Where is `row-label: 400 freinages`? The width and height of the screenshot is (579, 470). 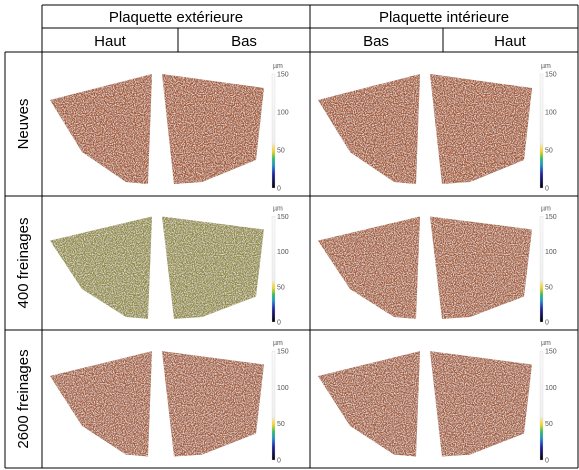 row-label: 400 freinages is located at coordinates (23, 263).